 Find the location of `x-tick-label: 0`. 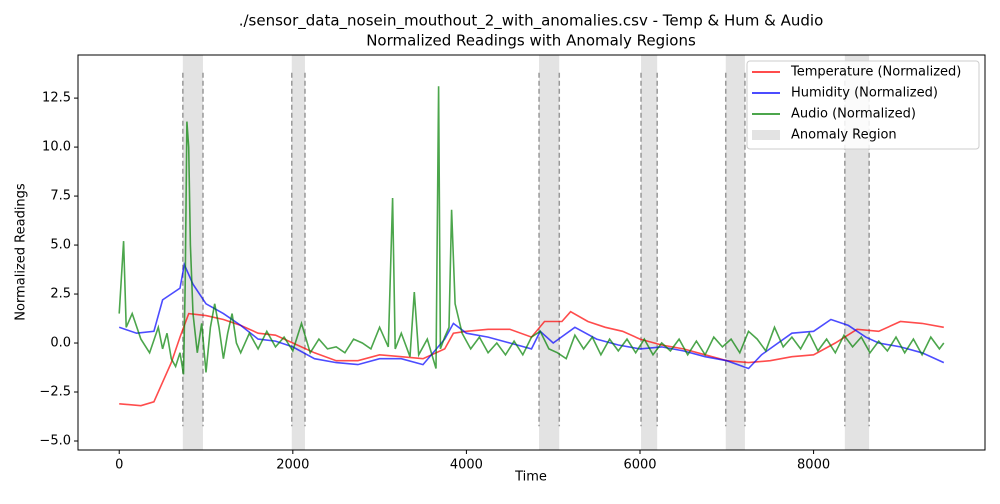

x-tick-label: 0 is located at coordinates (119, 465).